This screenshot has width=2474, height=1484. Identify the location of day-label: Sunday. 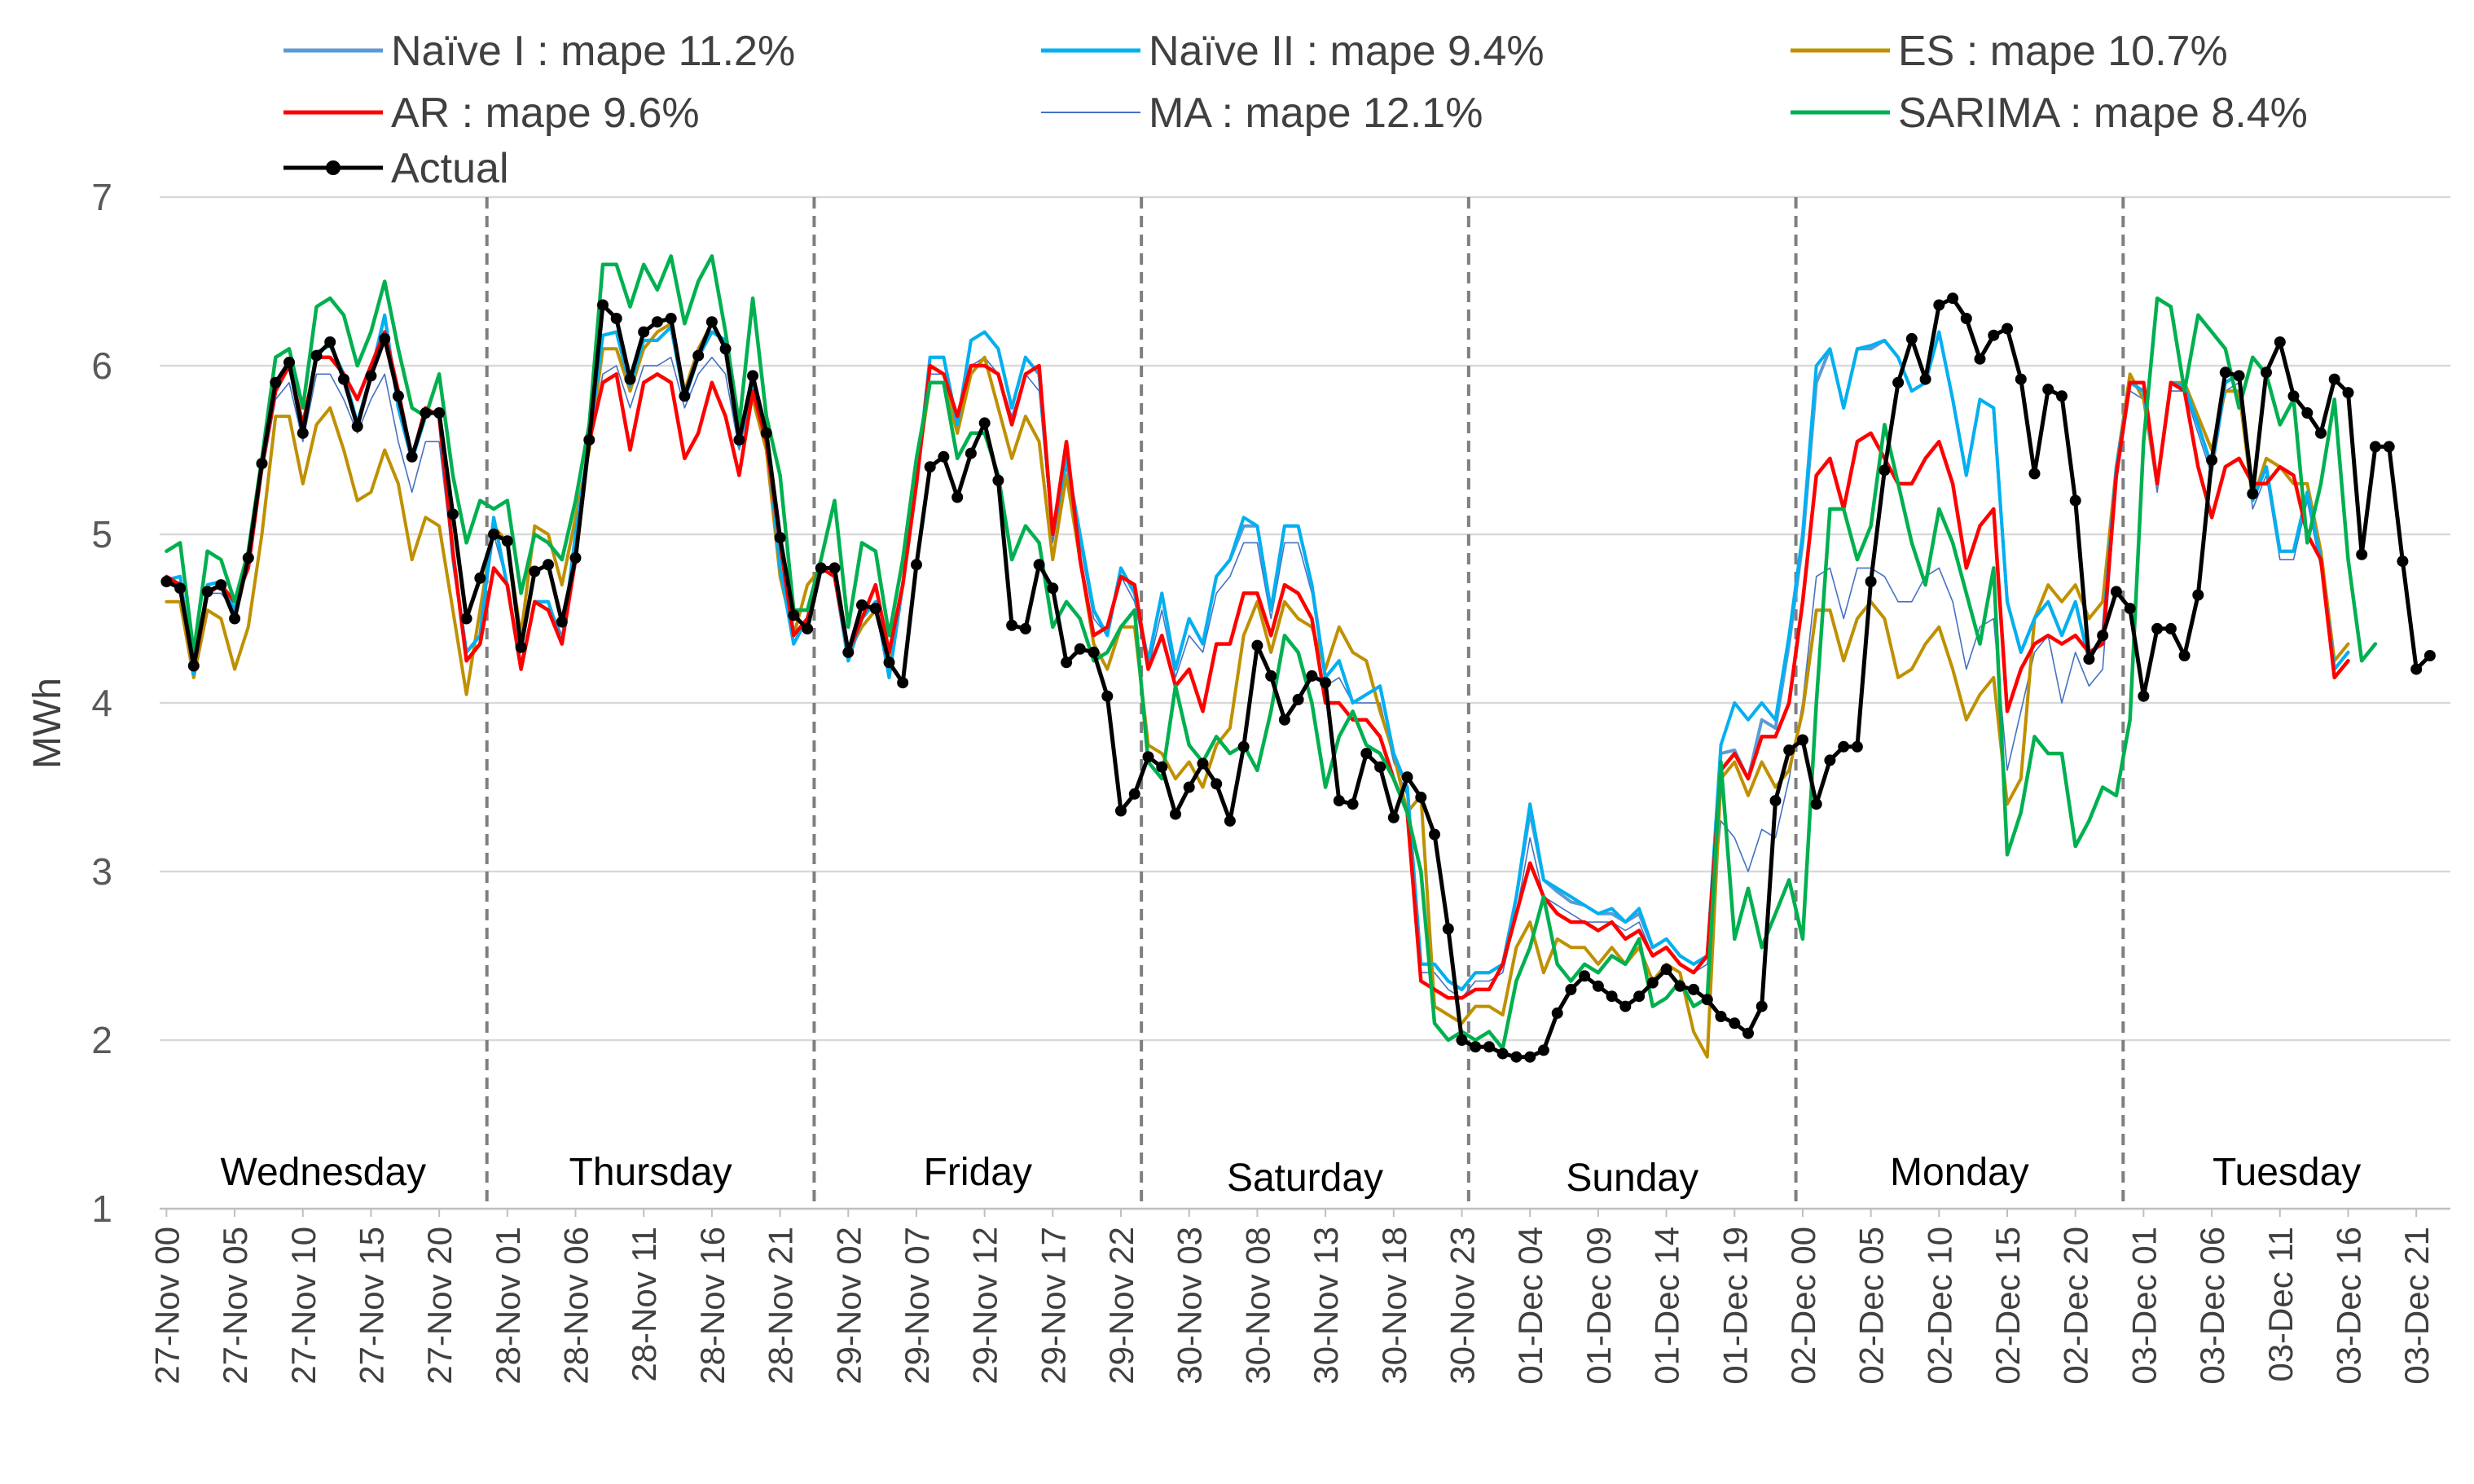
(1632, 1178).